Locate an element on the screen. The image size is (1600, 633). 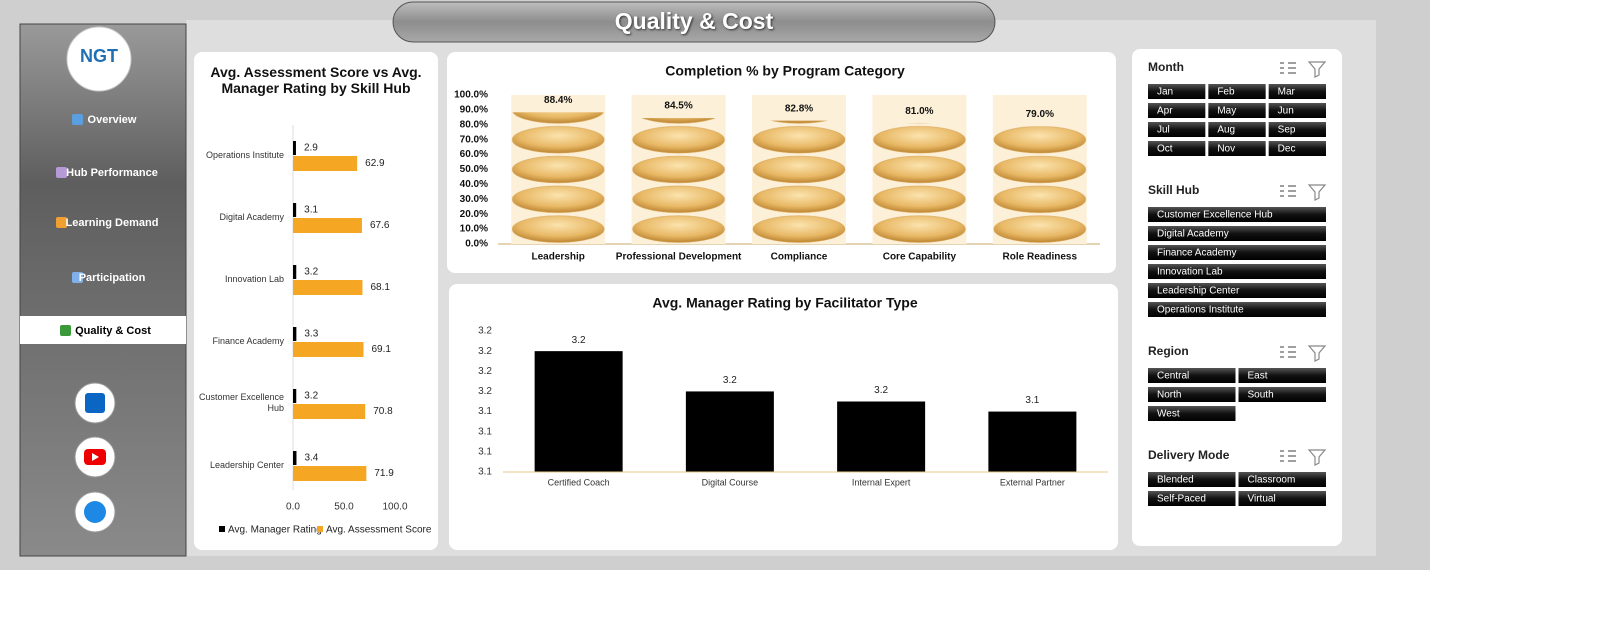
logo is located at coordinates (99, 59).